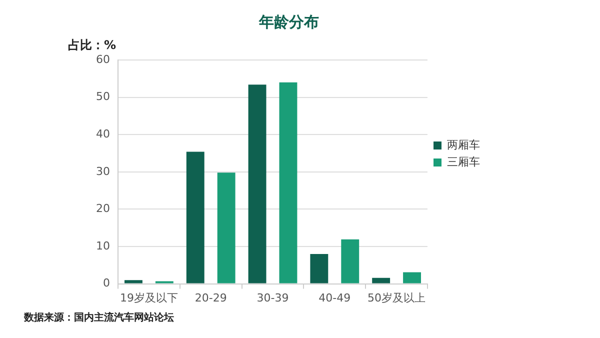  Describe the element at coordinates (106, 283) in the screenshot. I see `y-tick-label: 0` at that location.